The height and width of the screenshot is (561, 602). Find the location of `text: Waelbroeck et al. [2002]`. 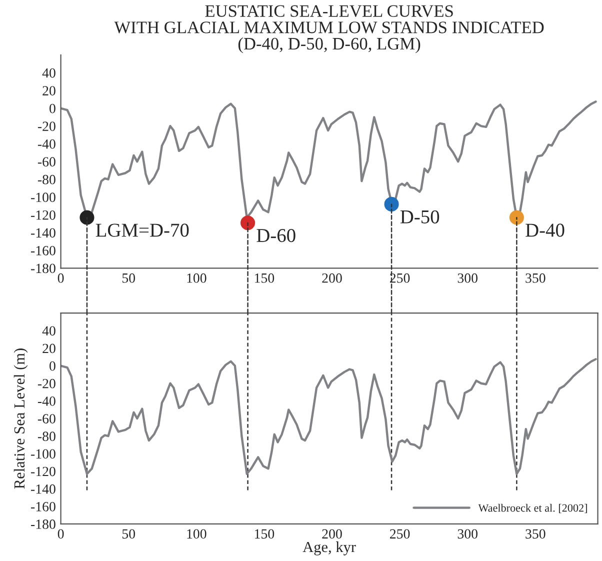

text: Waelbroeck et al. [2002] is located at coordinates (532, 509).